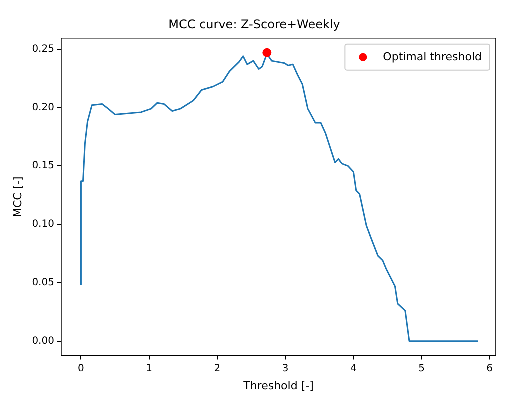 The width and height of the screenshot is (509, 403). Describe the element at coordinates (43, 283) in the screenshot. I see `y-tick-label: 0.05` at that location.